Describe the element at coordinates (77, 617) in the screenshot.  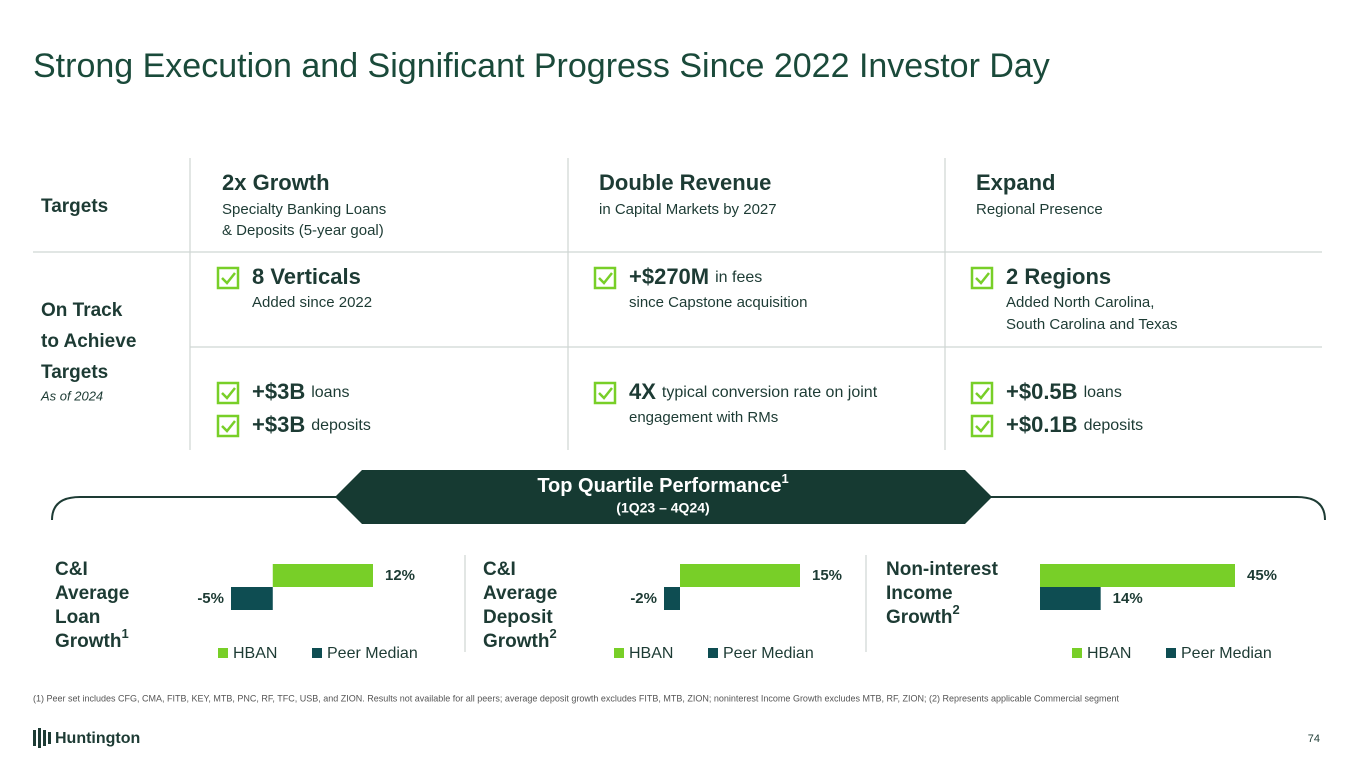
I see `chart-title: Loan` at that location.